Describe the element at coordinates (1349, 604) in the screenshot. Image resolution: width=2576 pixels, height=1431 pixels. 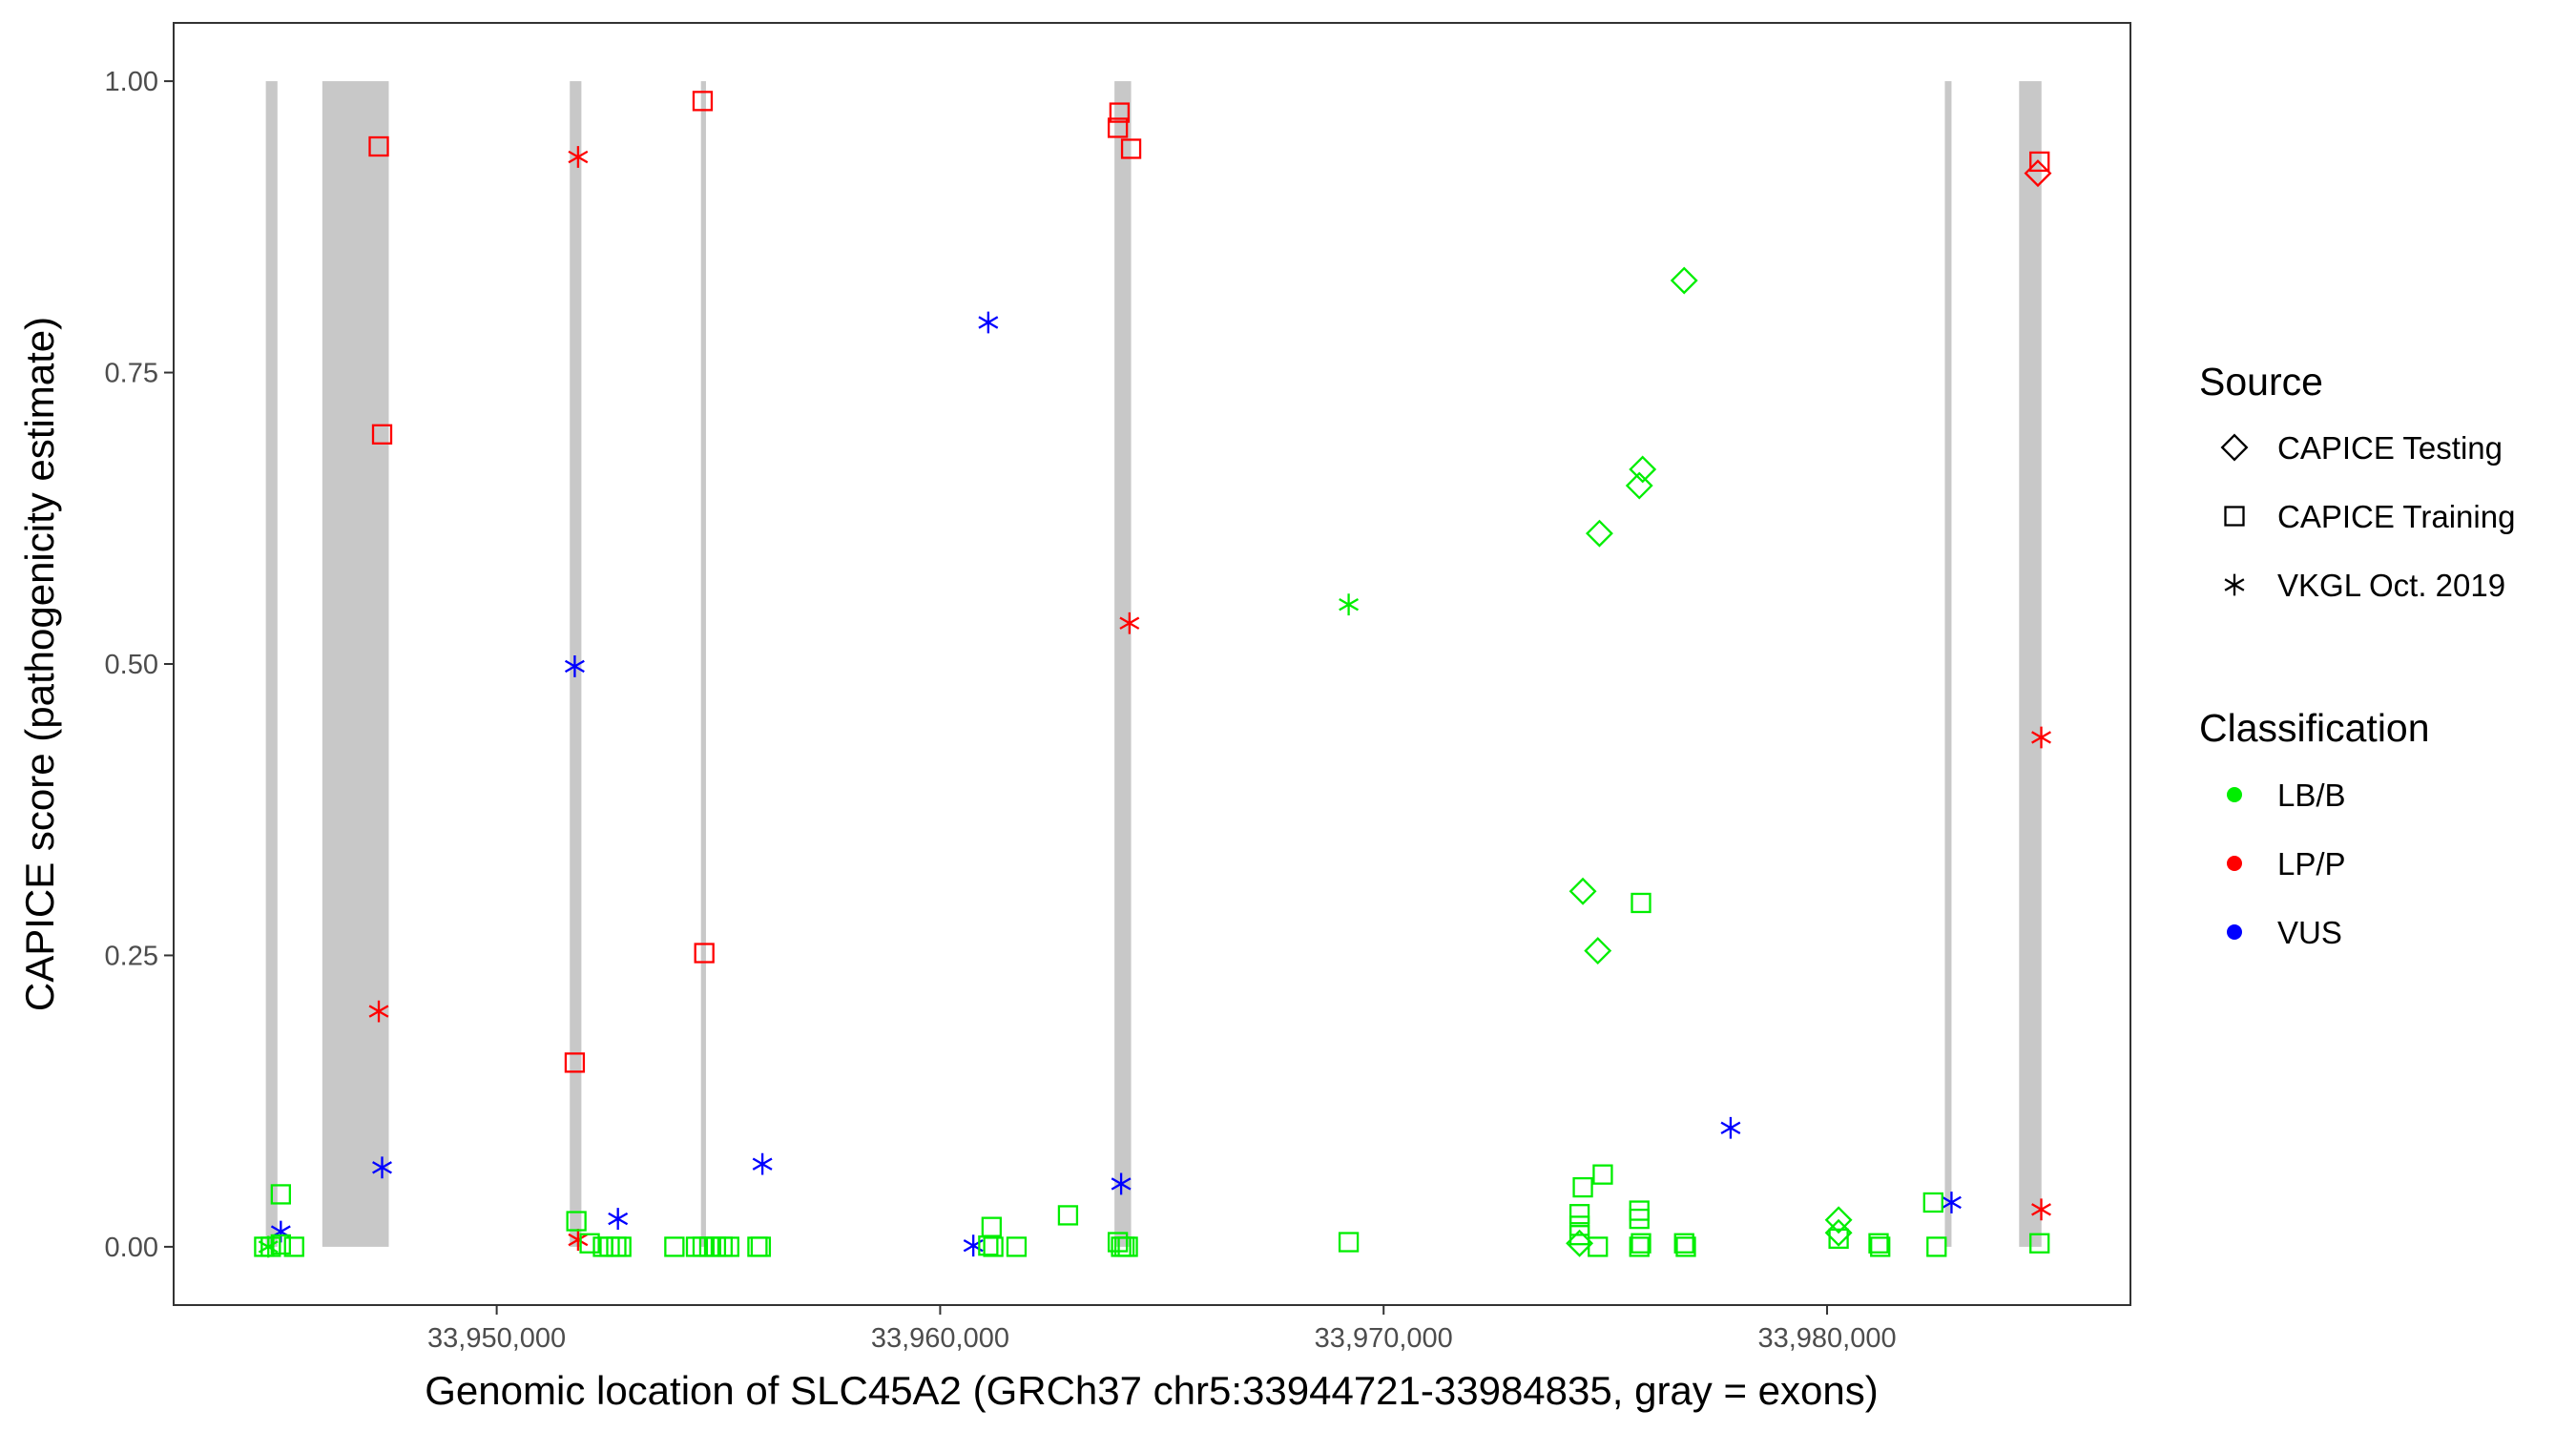
I see `data-point-asterisk-lbb` at that location.